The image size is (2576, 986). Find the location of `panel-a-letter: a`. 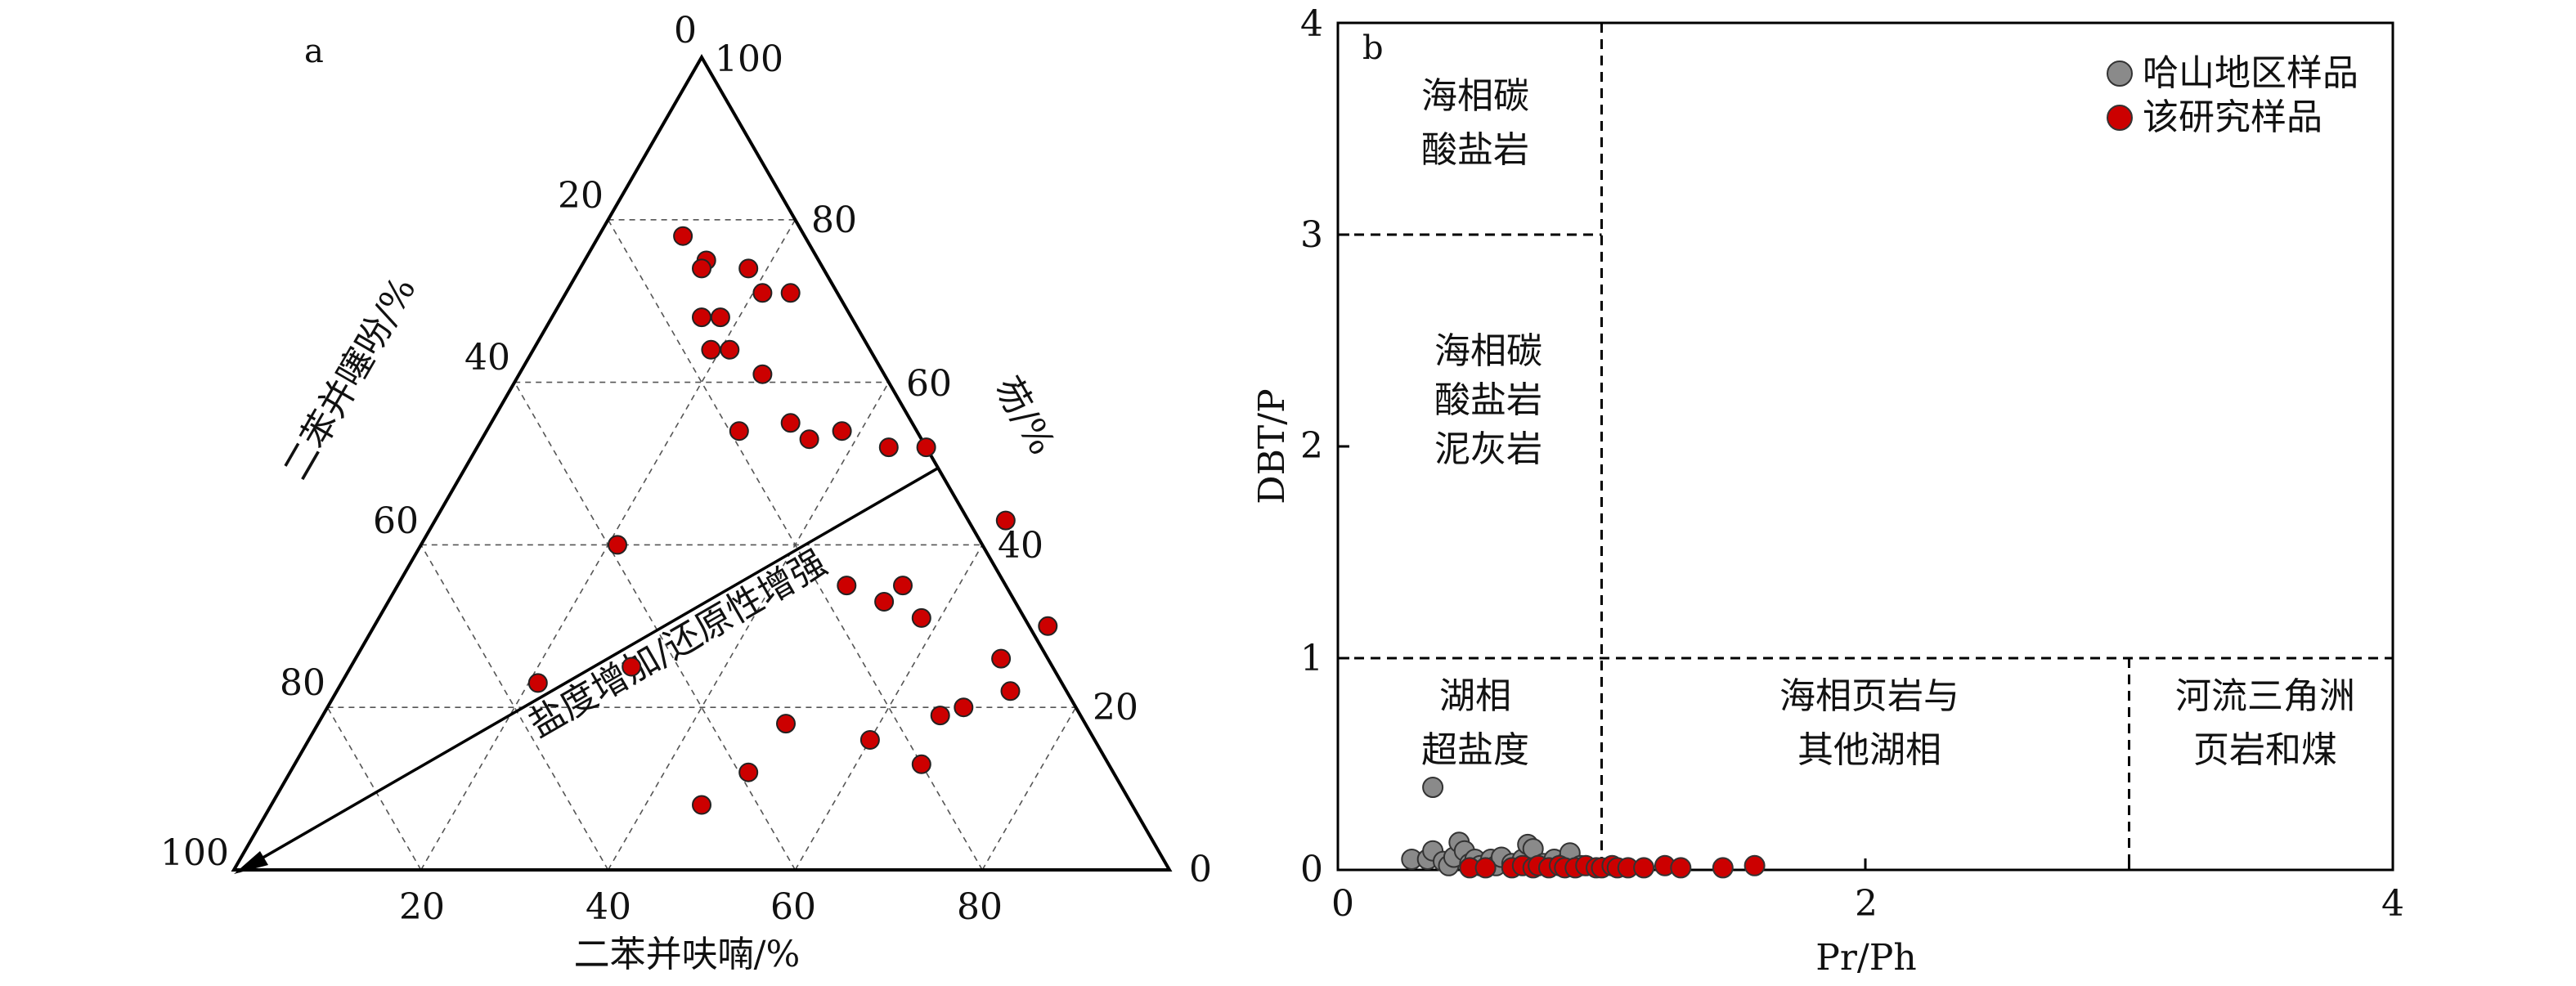

panel-a-letter: a is located at coordinates (314, 52).